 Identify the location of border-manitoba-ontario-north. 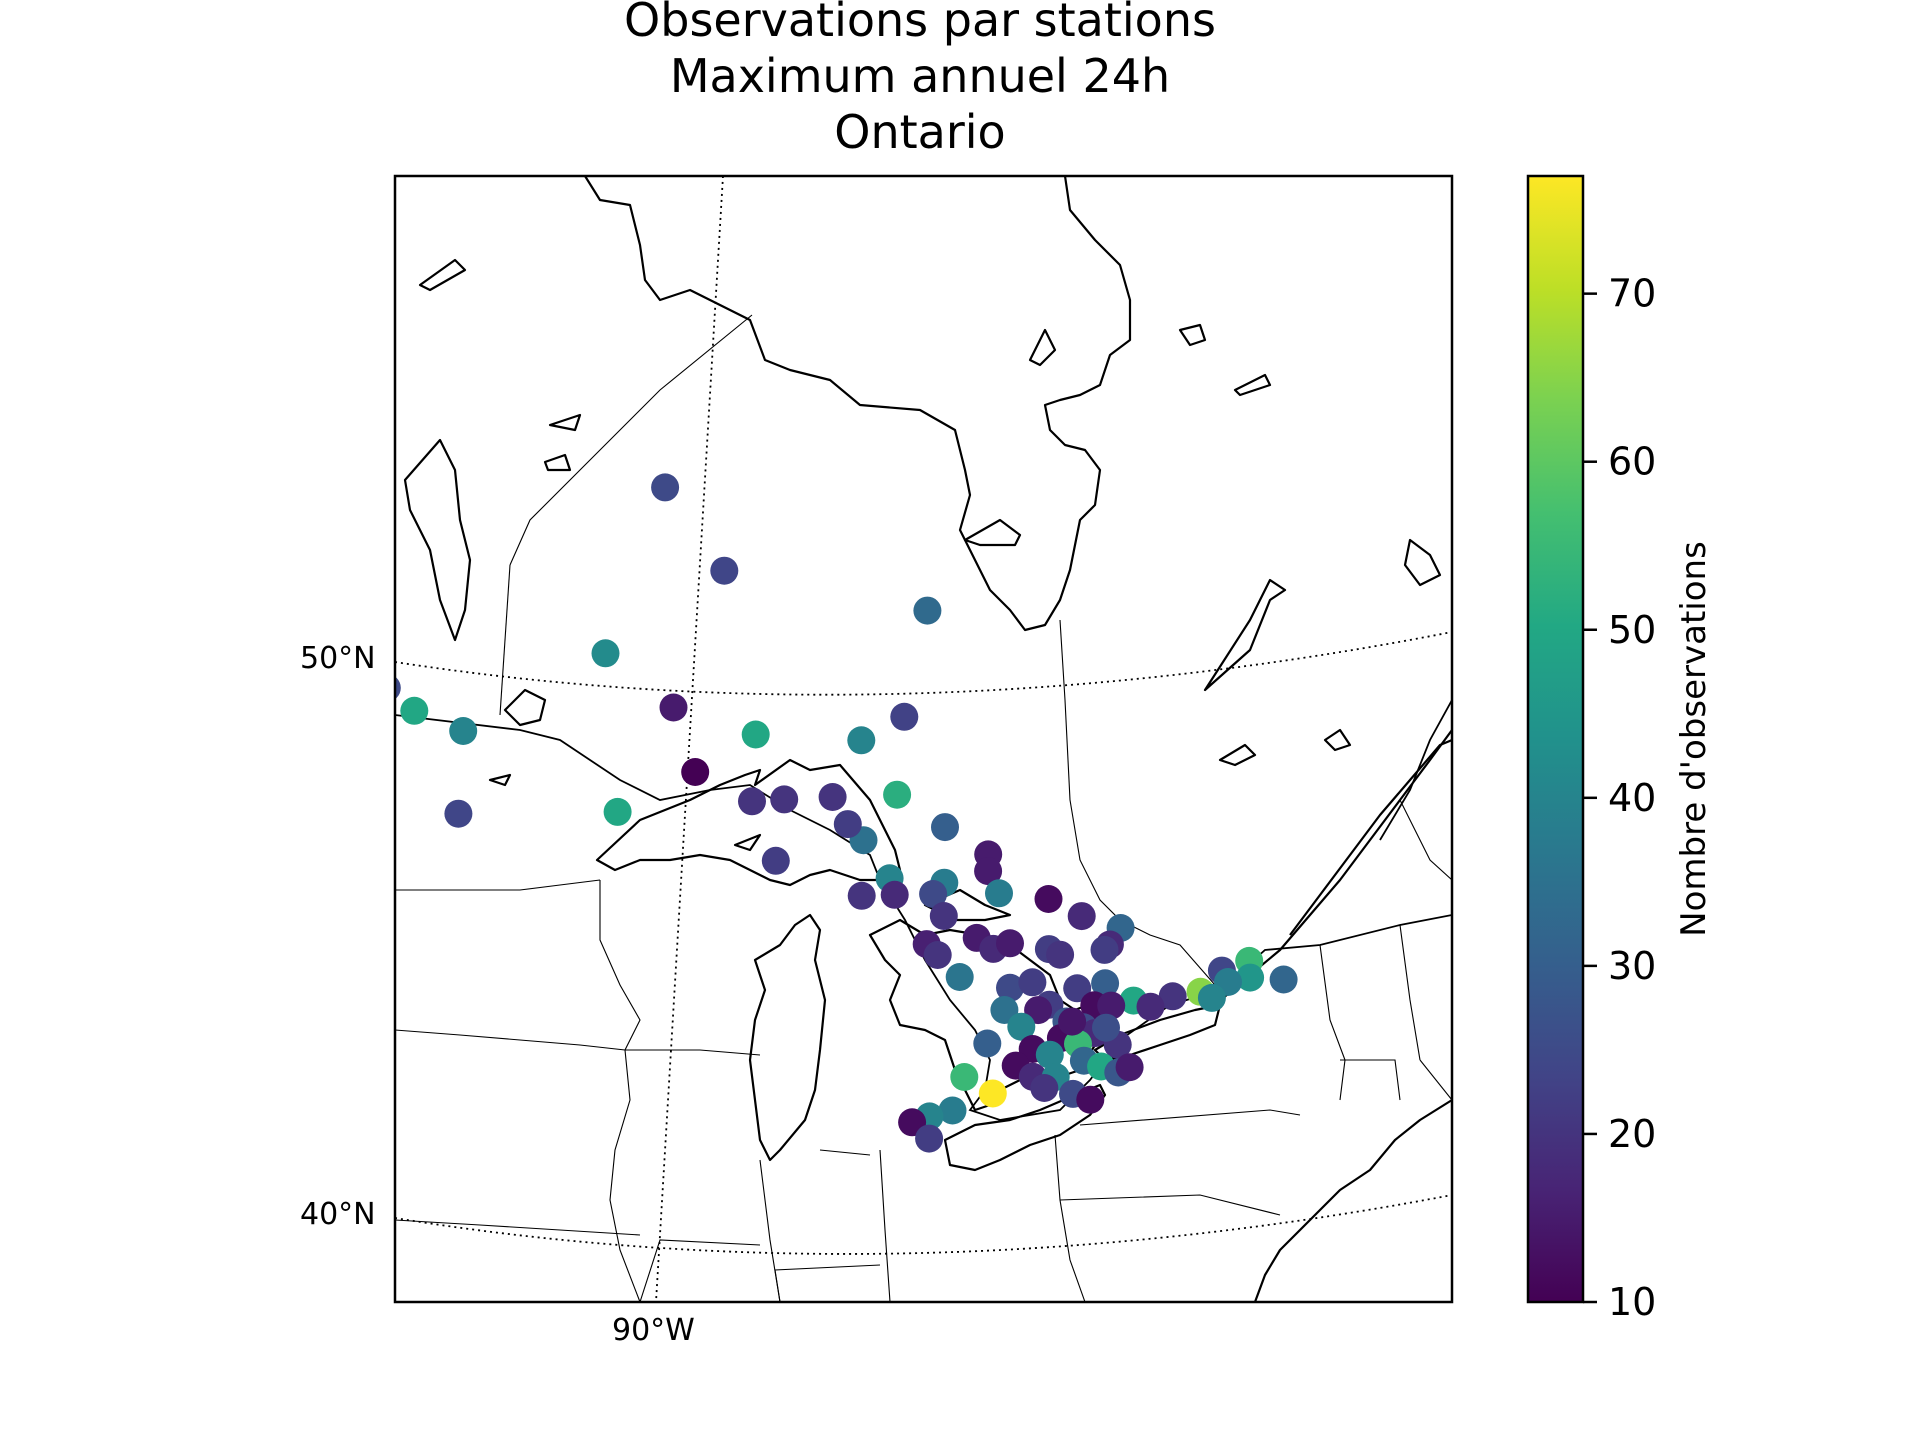
(631, 440).